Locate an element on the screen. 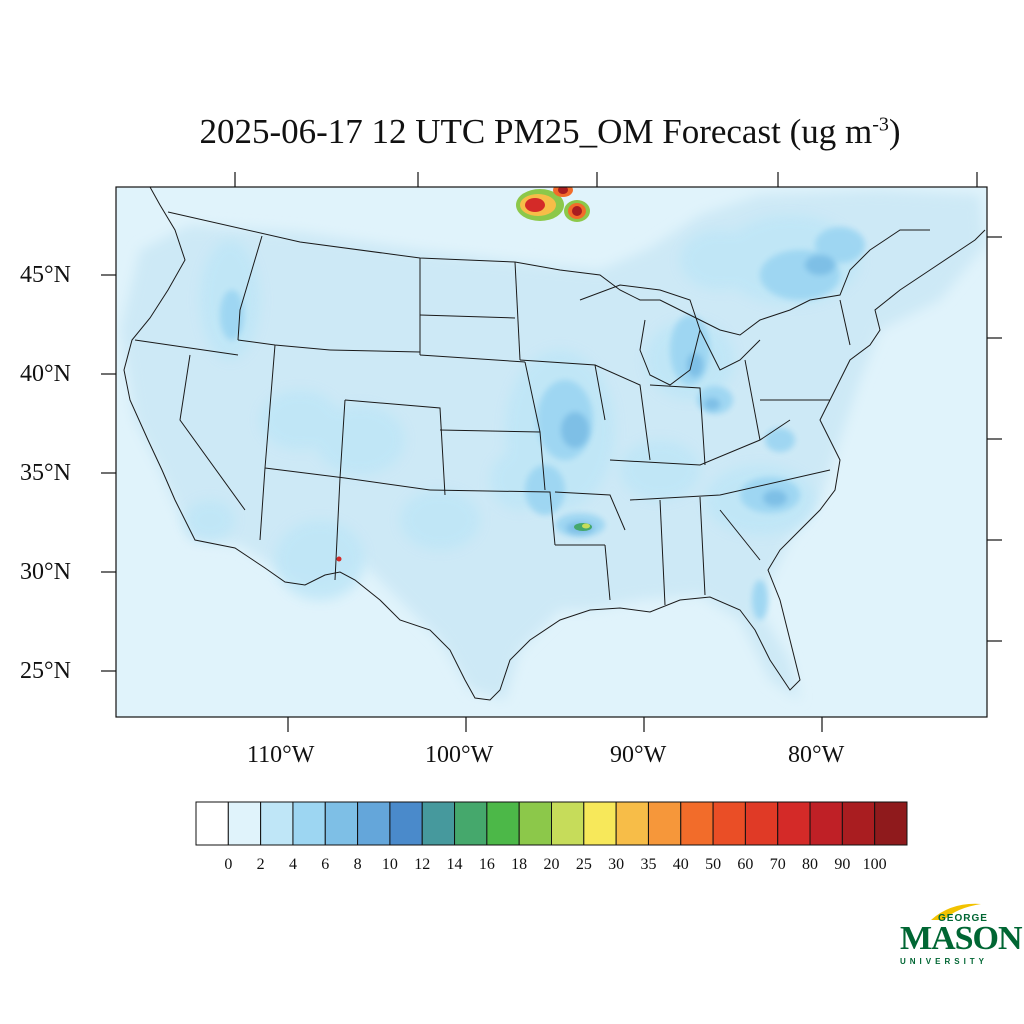 The height and width of the screenshot is (1024, 1024). plume-louisiana is located at coordinates (583, 527).